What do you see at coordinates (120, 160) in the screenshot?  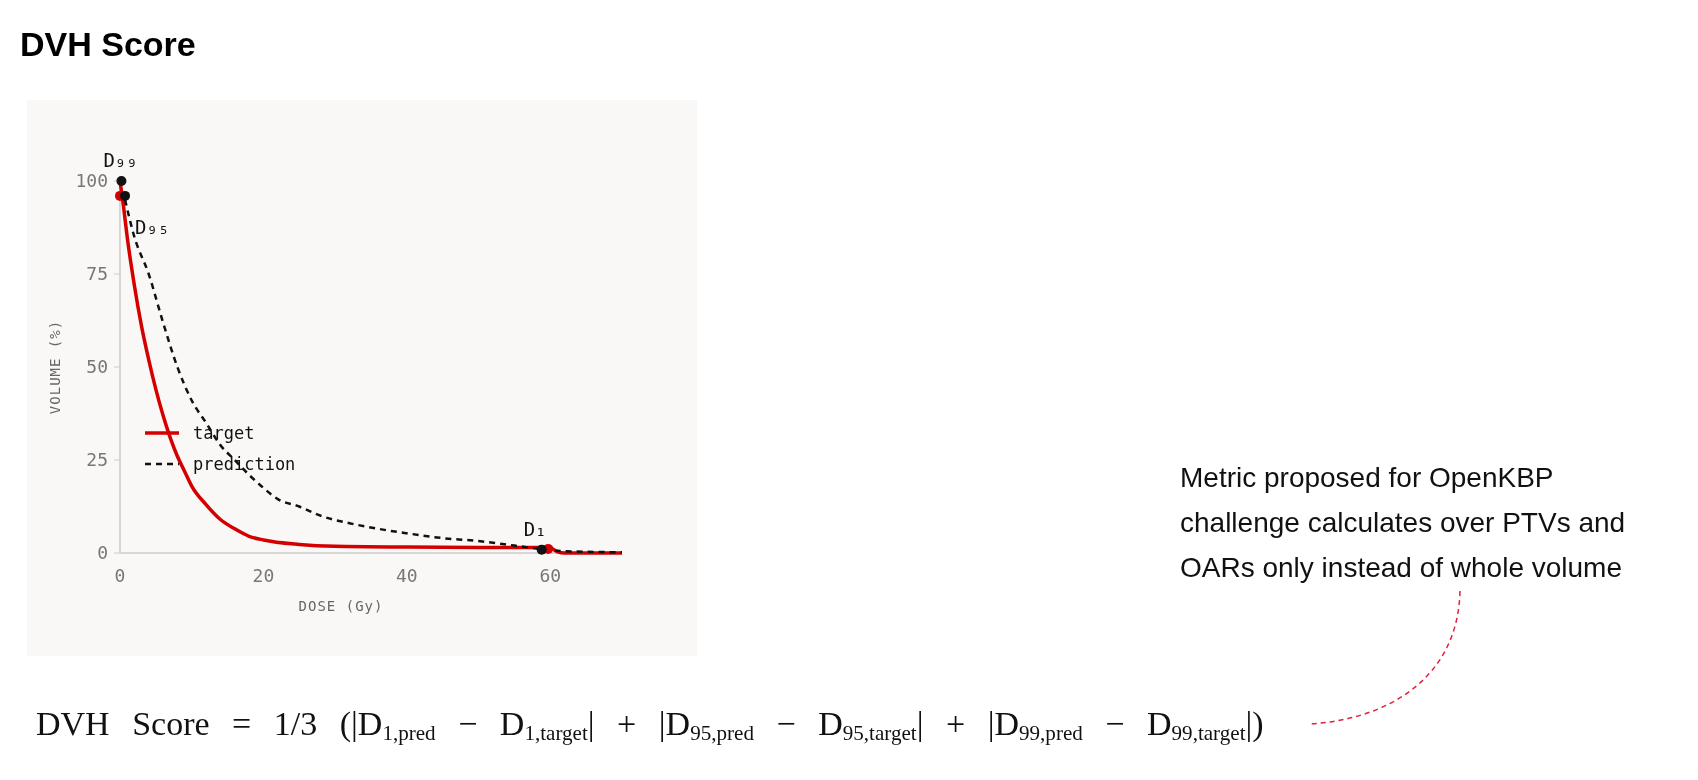 I see `annotation: D₉₉` at bounding box center [120, 160].